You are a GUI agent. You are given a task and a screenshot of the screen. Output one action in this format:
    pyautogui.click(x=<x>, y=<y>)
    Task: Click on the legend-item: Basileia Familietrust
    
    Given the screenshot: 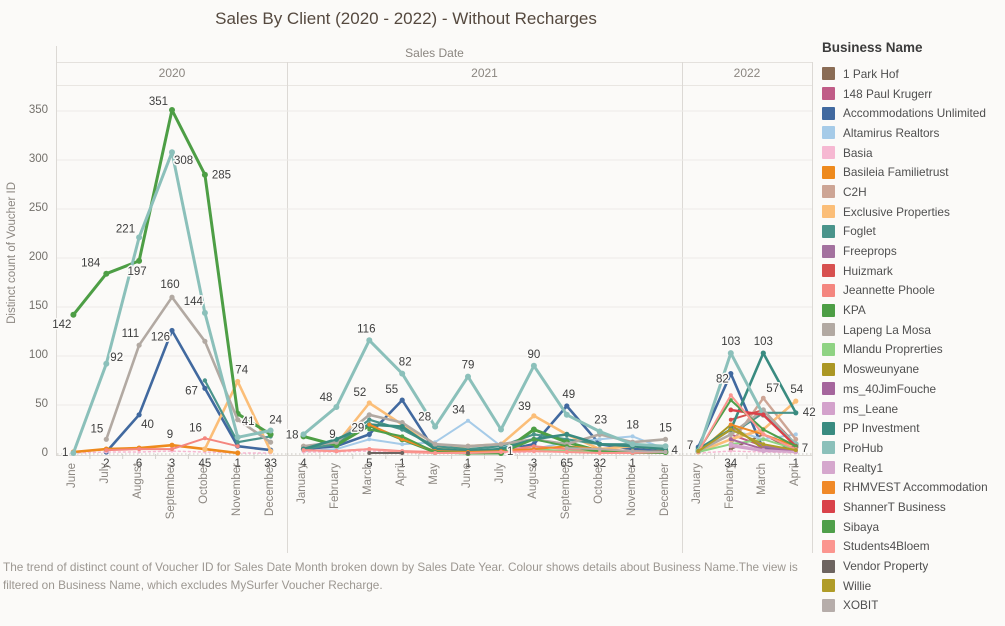 What is the action you would take?
    pyautogui.click(x=913, y=172)
    